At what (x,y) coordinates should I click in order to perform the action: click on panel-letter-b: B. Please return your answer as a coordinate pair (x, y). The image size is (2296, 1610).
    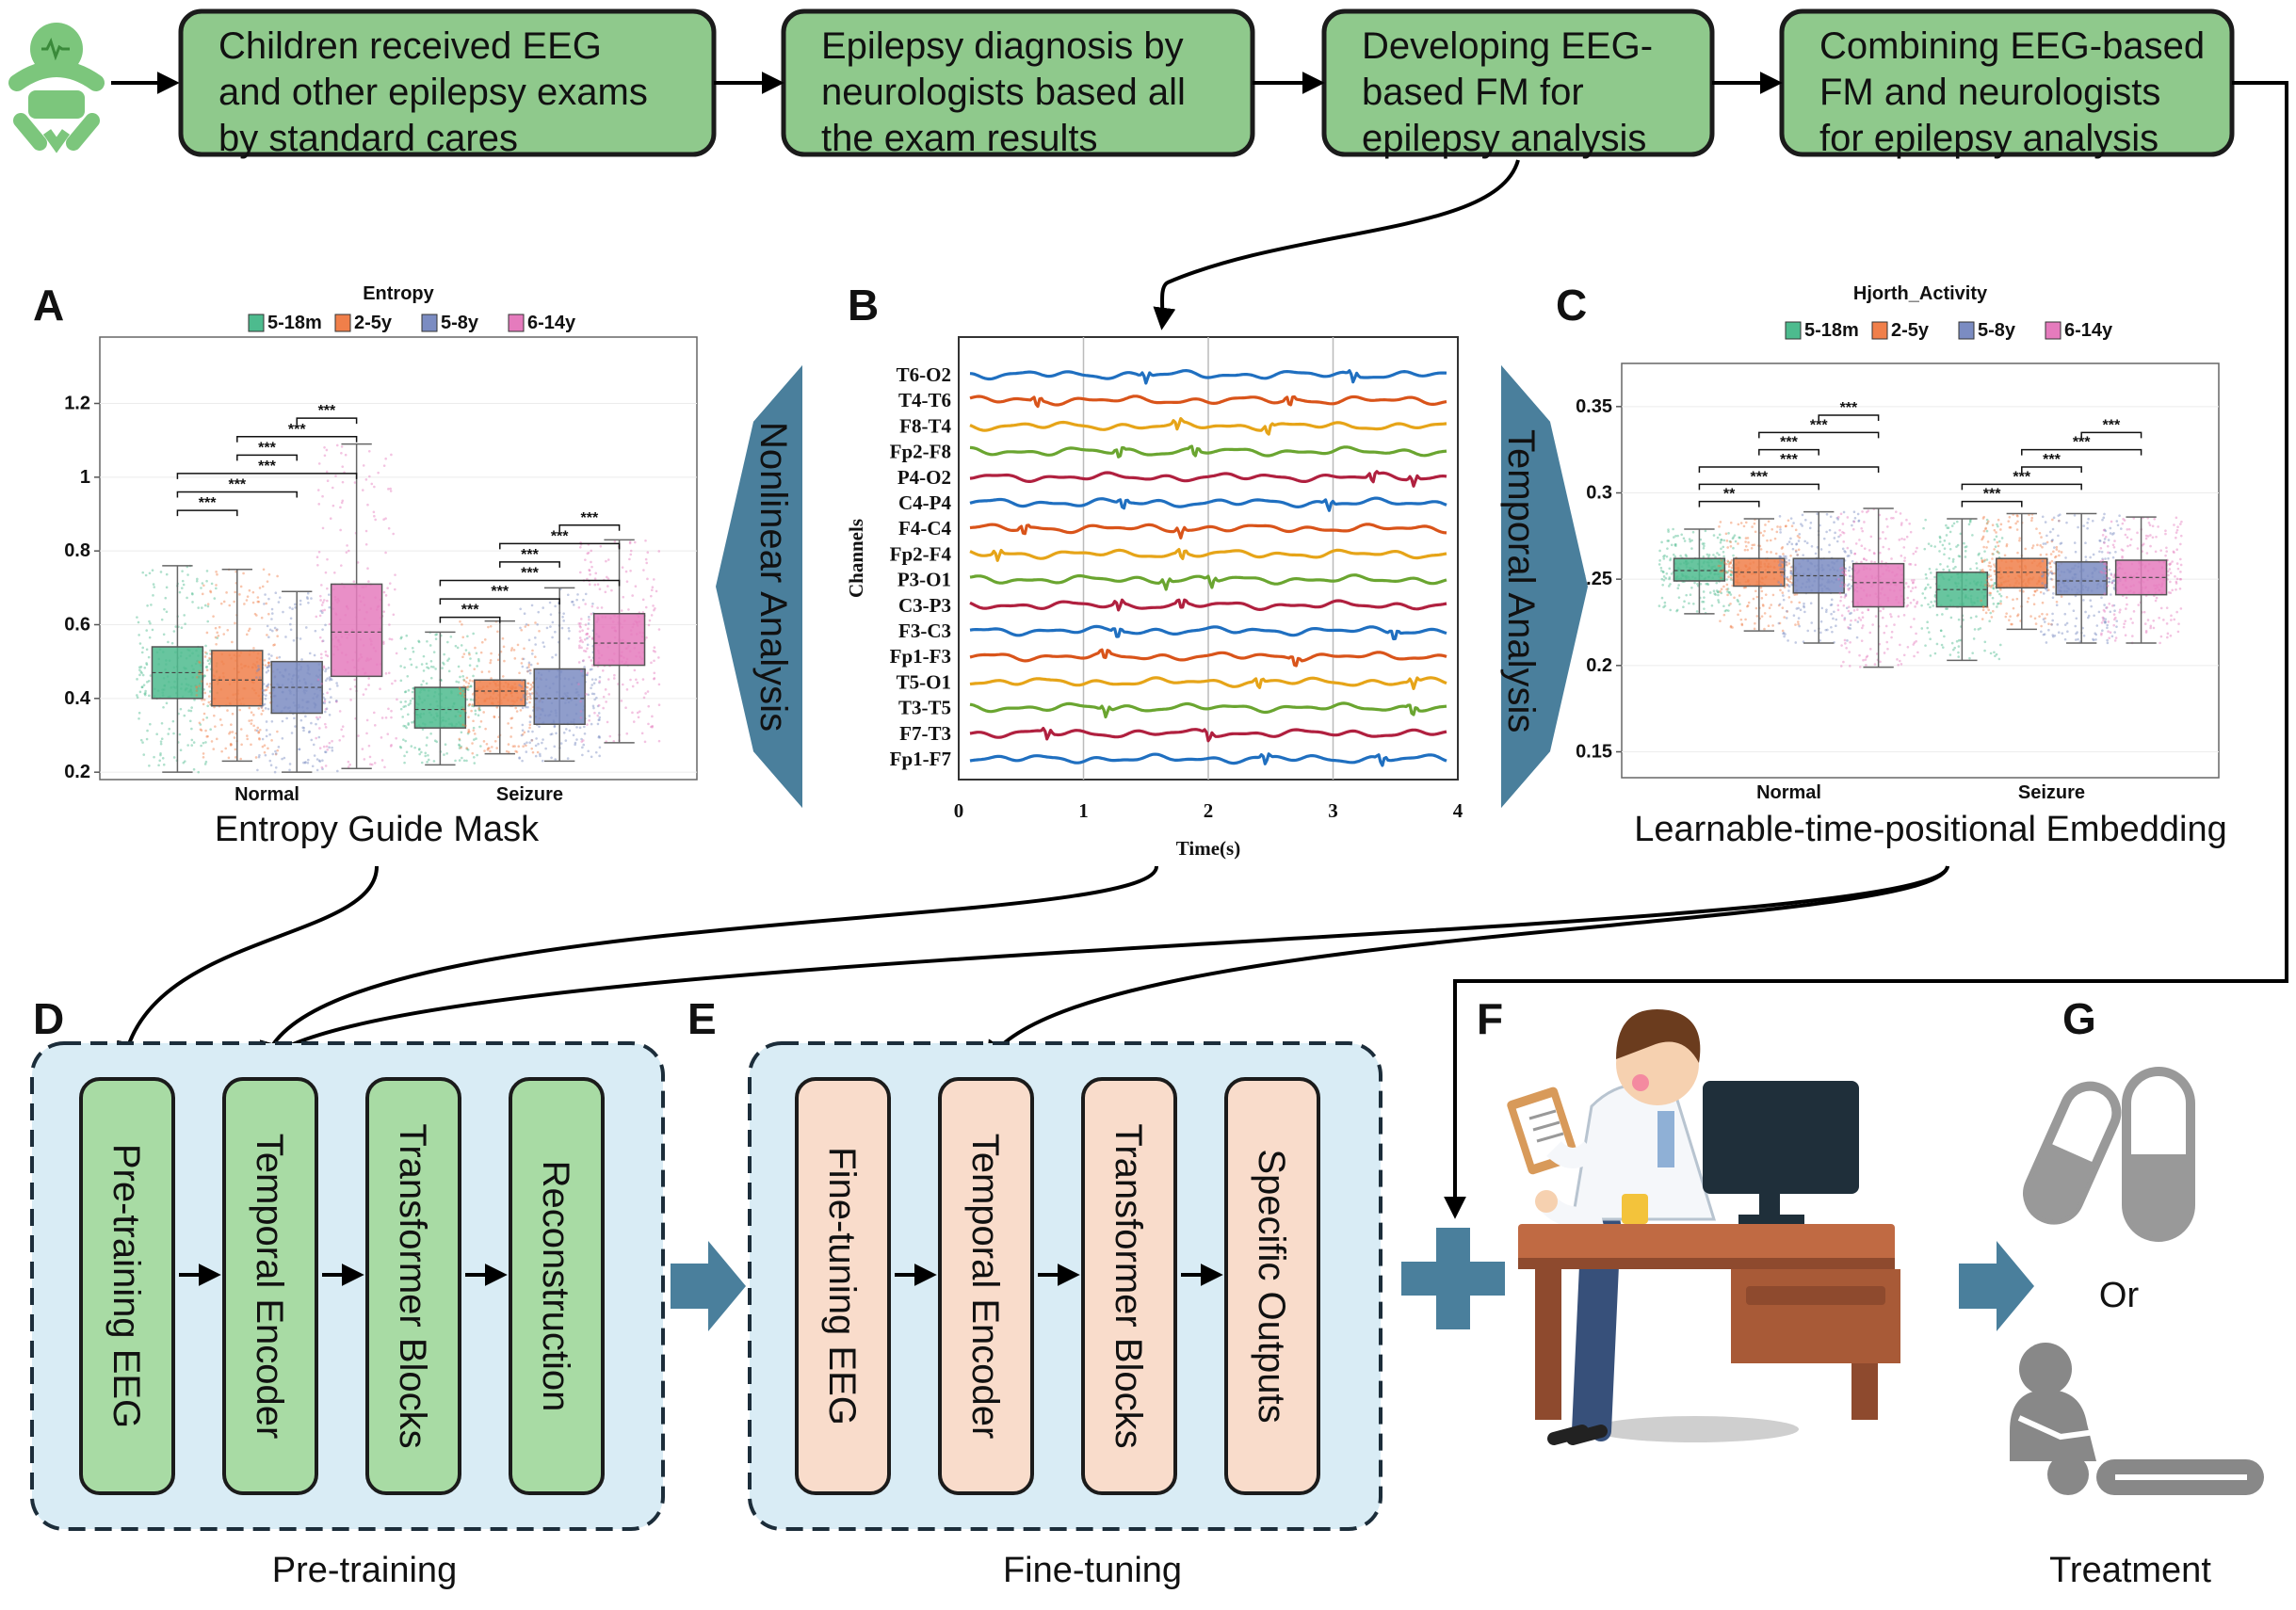
    Looking at the image, I should click on (863, 305).